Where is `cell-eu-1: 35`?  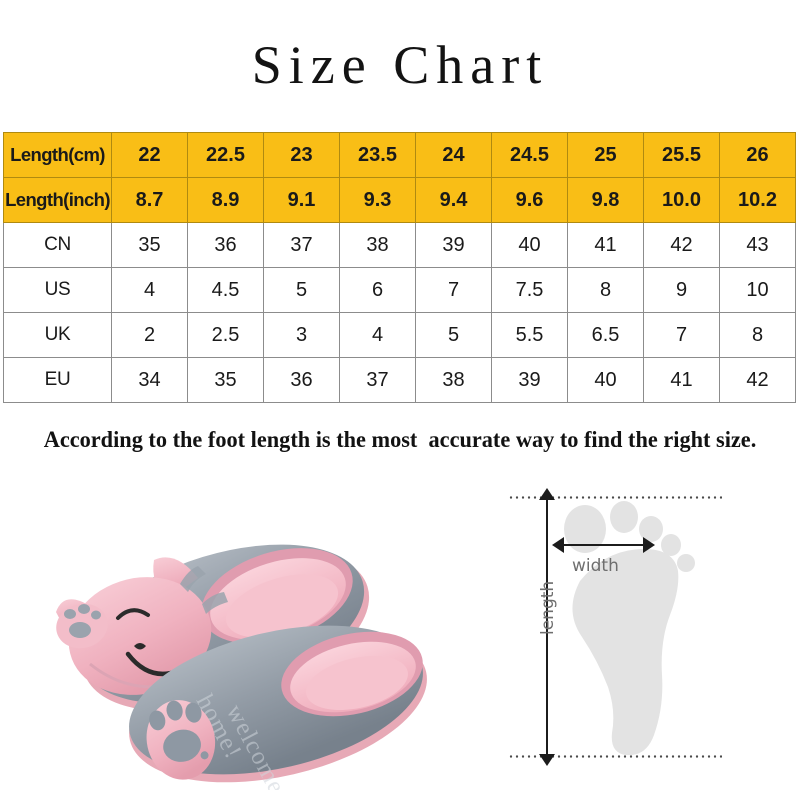
cell-eu-1: 35 is located at coordinates (225, 380).